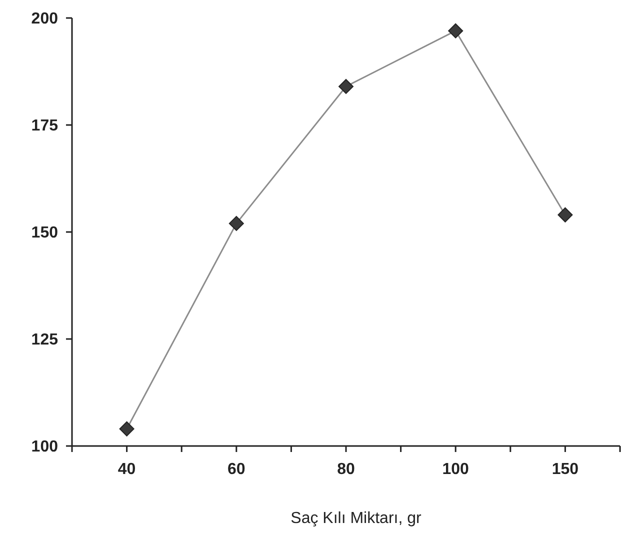 Image resolution: width=621 pixels, height=536 pixels. Describe the element at coordinates (44, 447) in the screenshot. I see `y-tick-label: 100` at that location.